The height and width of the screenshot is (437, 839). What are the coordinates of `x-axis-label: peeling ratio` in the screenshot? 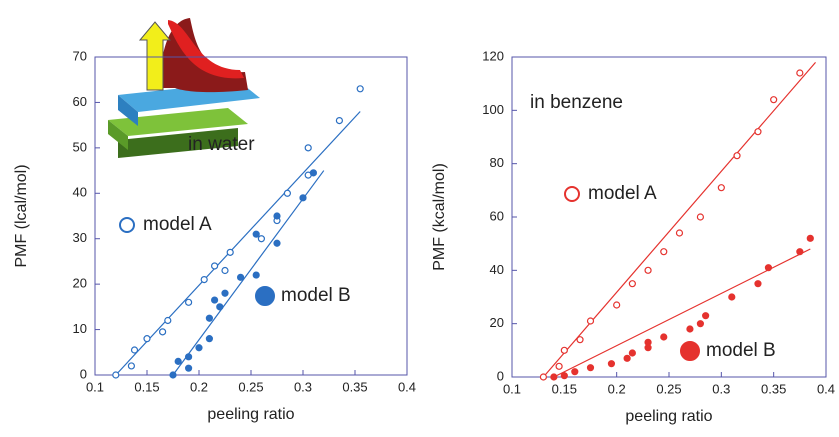 It's located at (250, 414).